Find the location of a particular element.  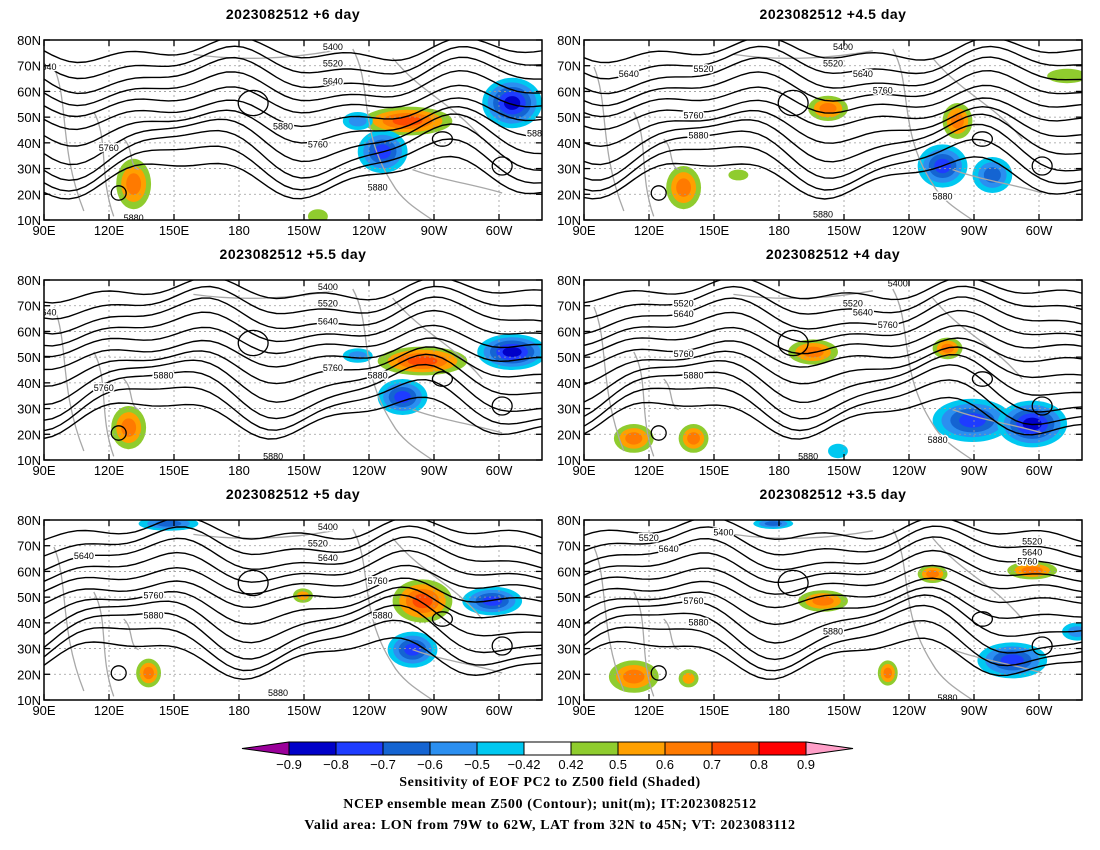

map-background is located at coordinates (293, 610).